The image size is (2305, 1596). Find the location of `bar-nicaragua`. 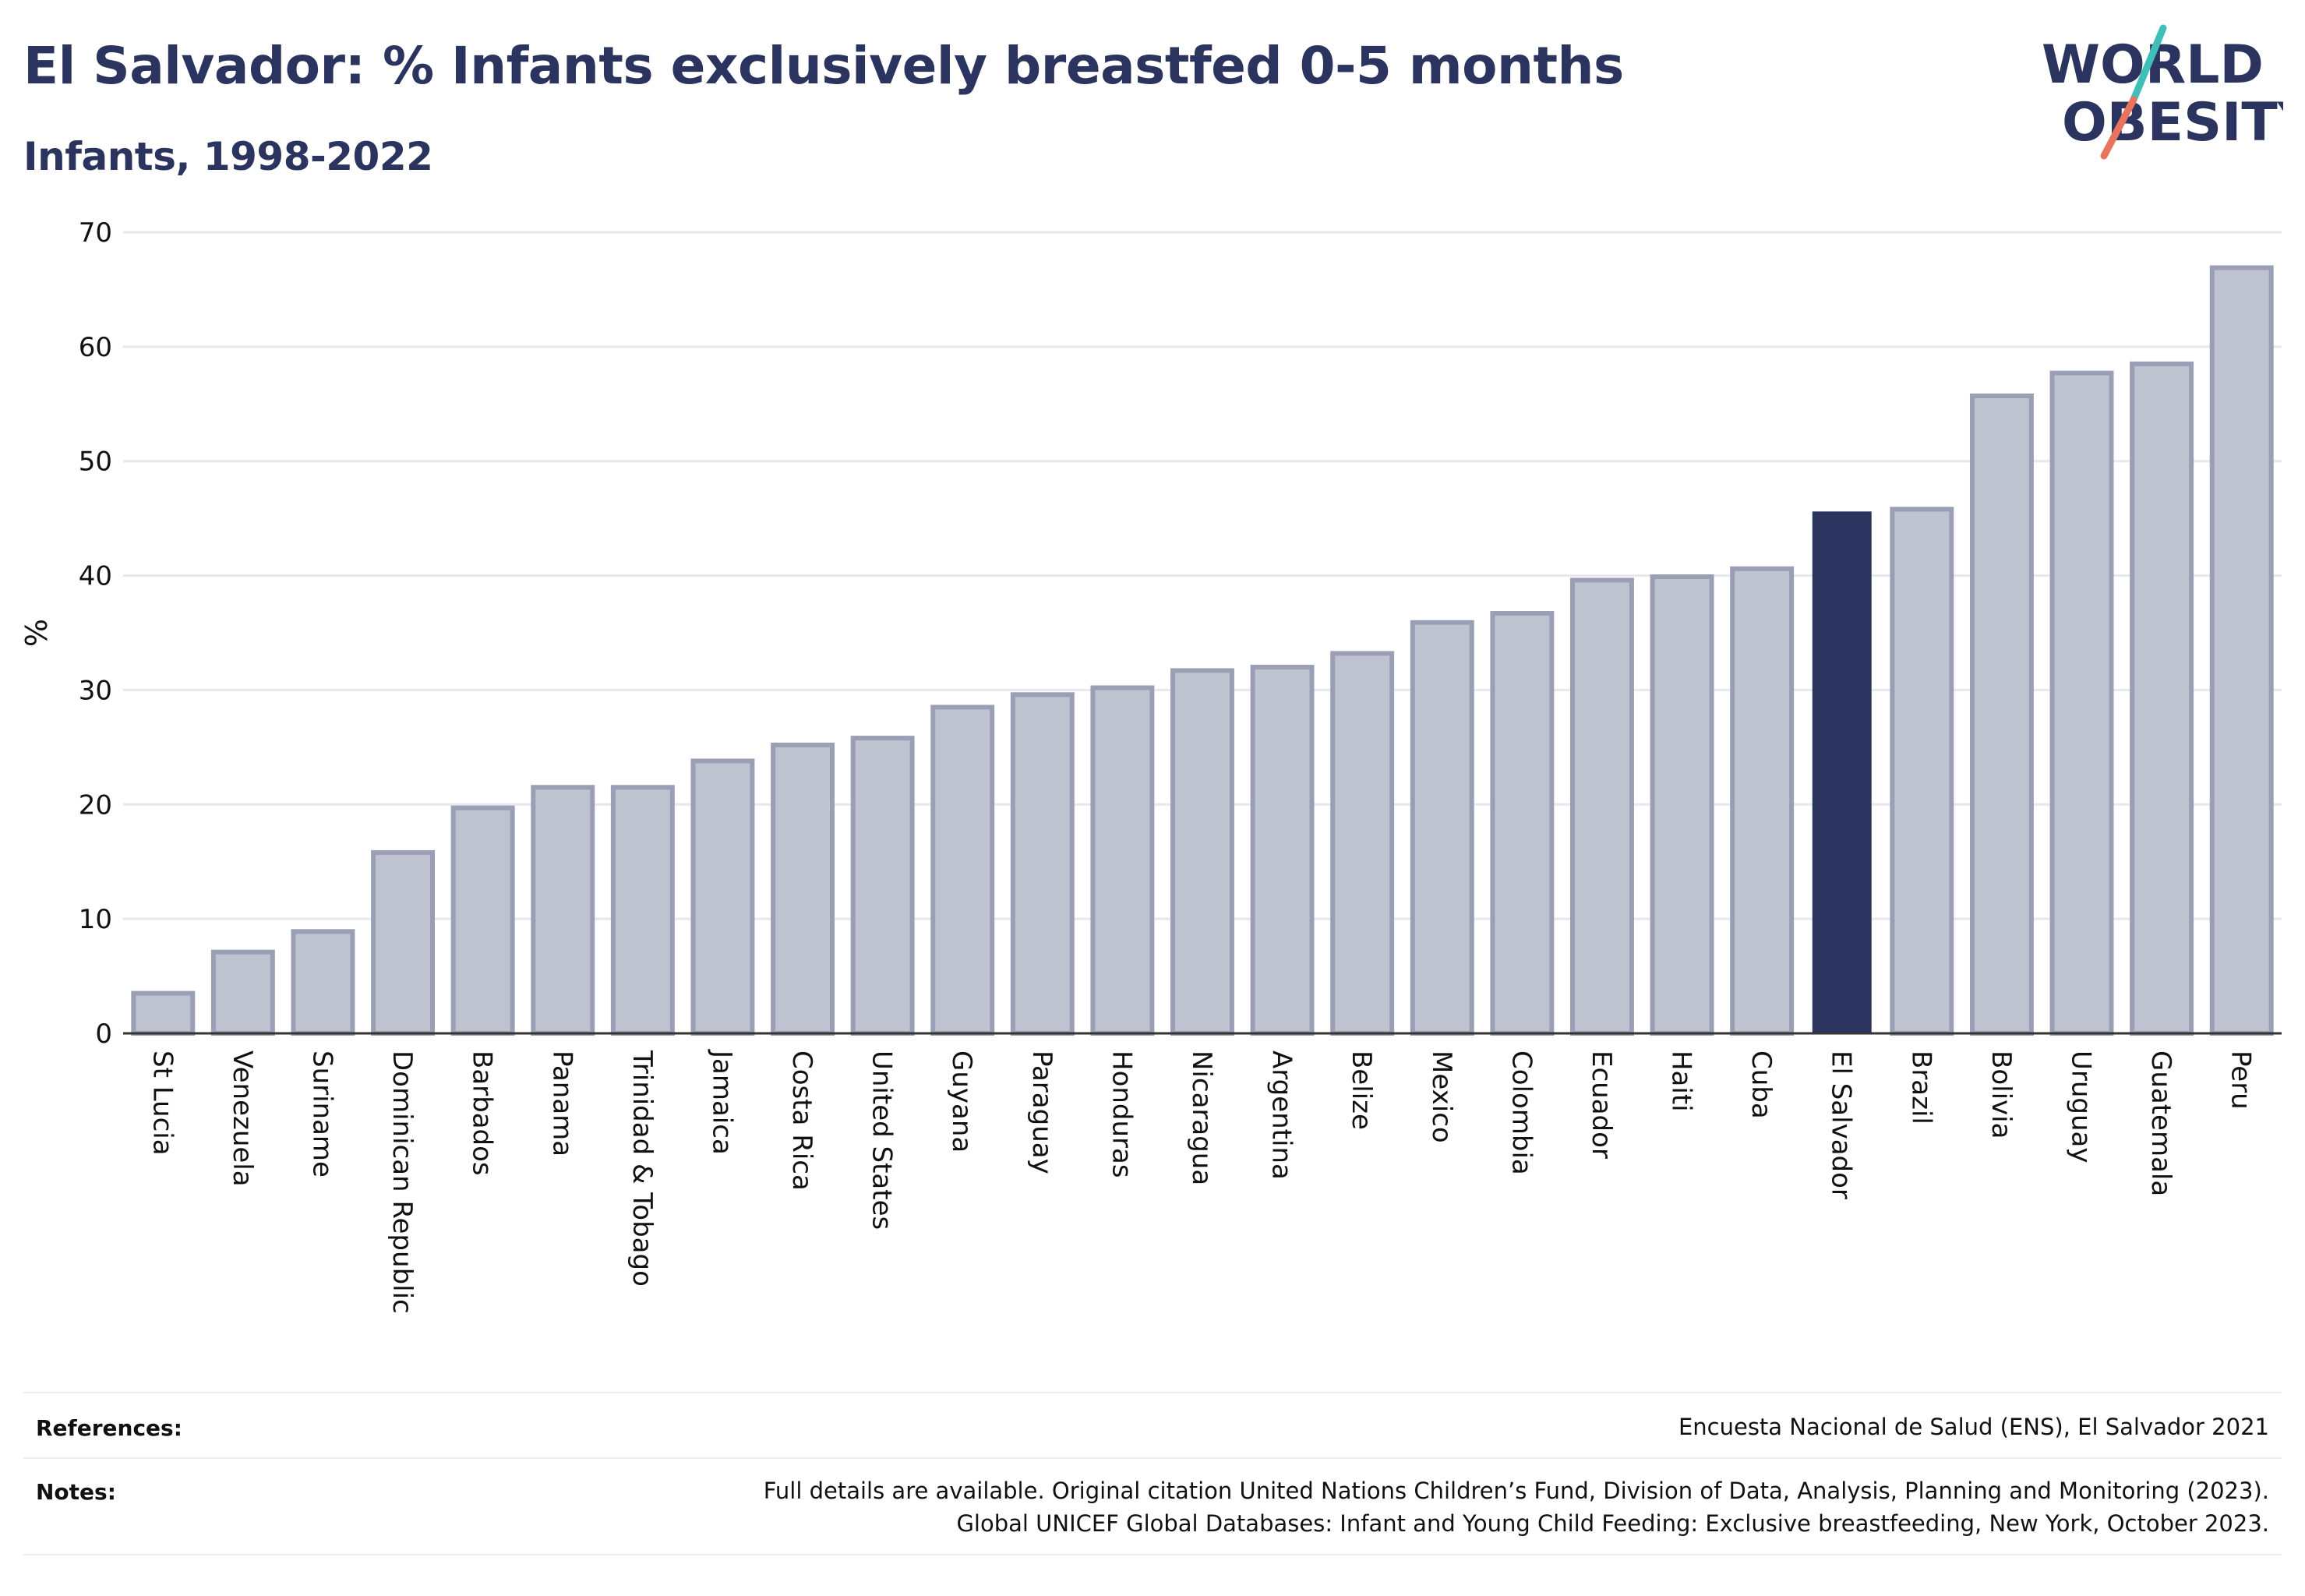

bar-nicaragua is located at coordinates (1202, 852).